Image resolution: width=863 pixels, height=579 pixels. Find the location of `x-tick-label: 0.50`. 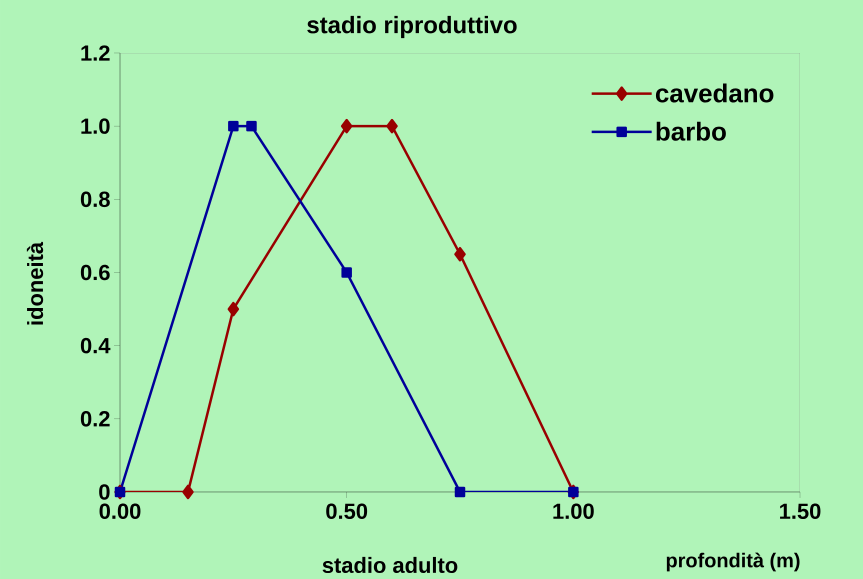

x-tick-label: 0.50 is located at coordinates (347, 512).